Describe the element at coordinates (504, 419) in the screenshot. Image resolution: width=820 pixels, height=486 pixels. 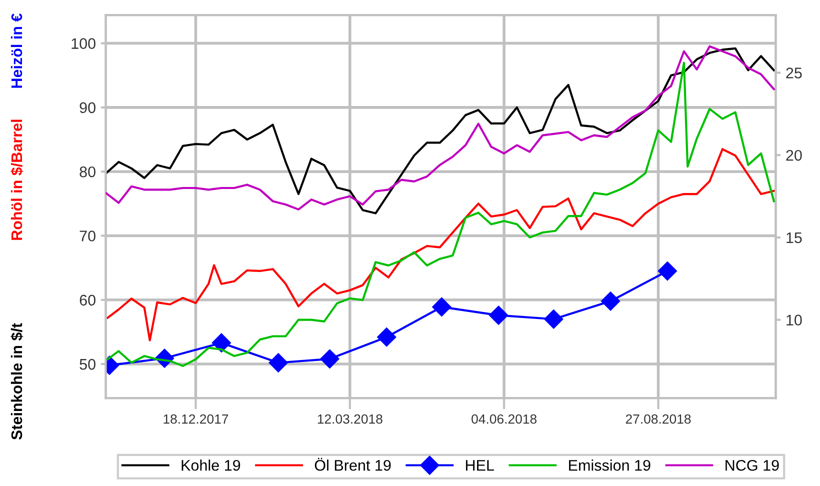
I see `x-tick-label: 04.06.2018` at that location.